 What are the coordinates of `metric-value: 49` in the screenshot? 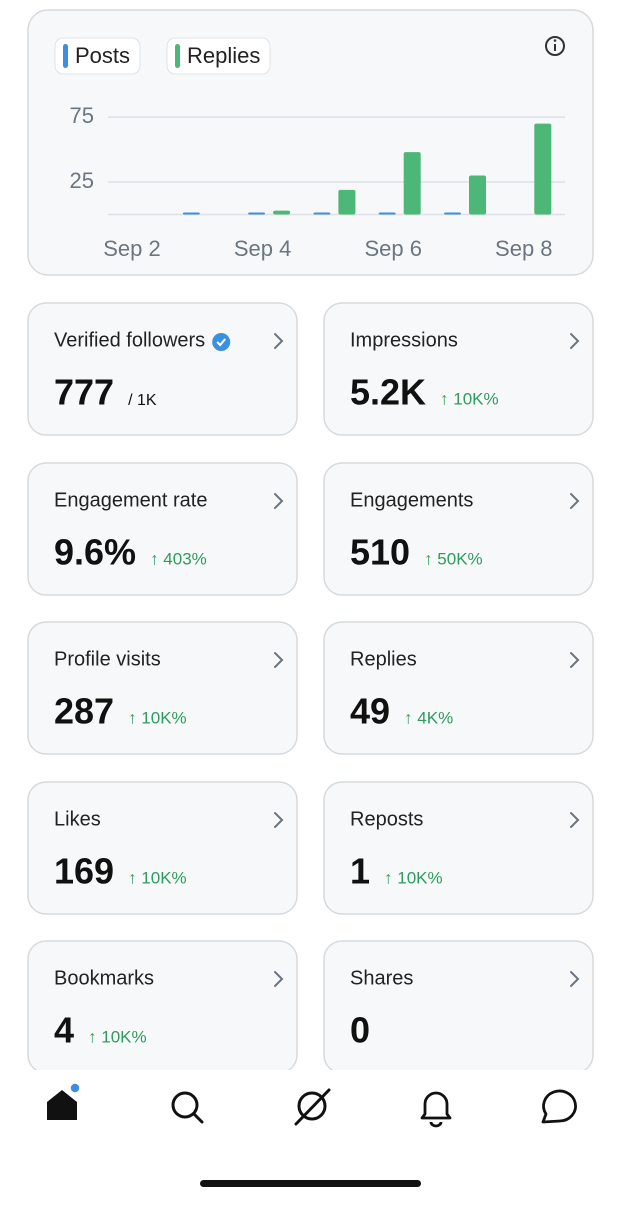 It's located at (370, 711).